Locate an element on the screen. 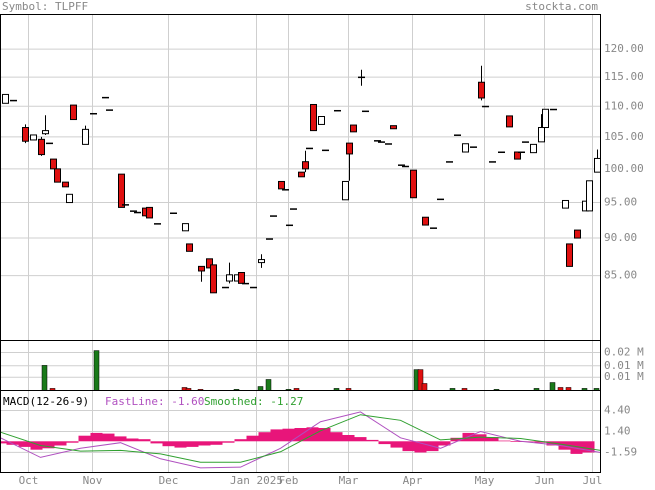  y-tick-label: -1.59 is located at coordinates (620, 451).